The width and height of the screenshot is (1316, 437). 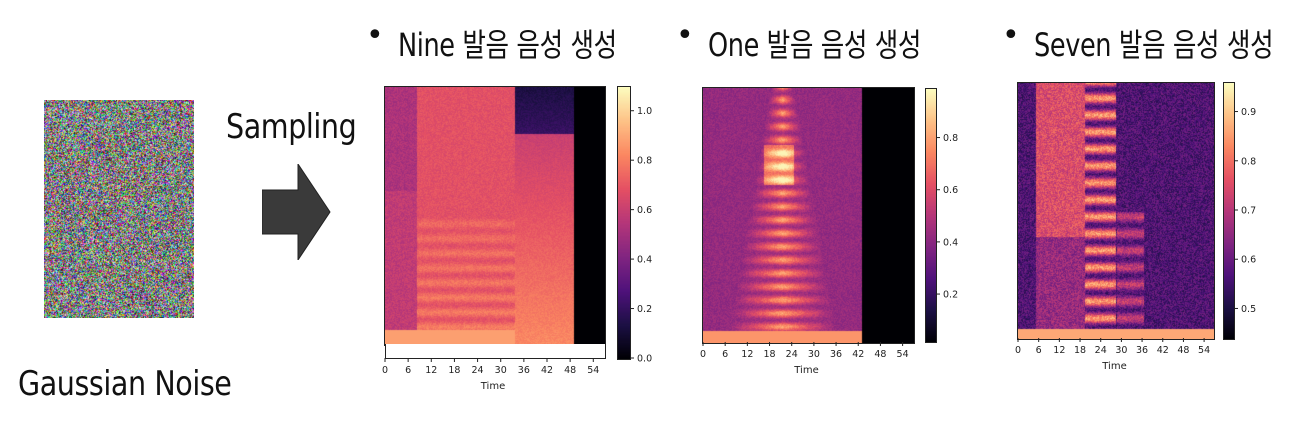 What do you see at coordinates (624, 223) in the screenshot?
I see `panel-1-colorbar` at bounding box center [624, 223].